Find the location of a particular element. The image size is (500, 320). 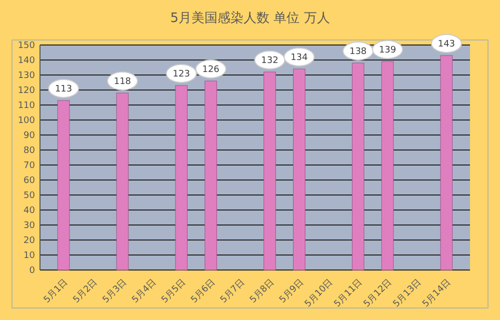

x-tick-label: 5月4日 is located at coordinates (144, 292).